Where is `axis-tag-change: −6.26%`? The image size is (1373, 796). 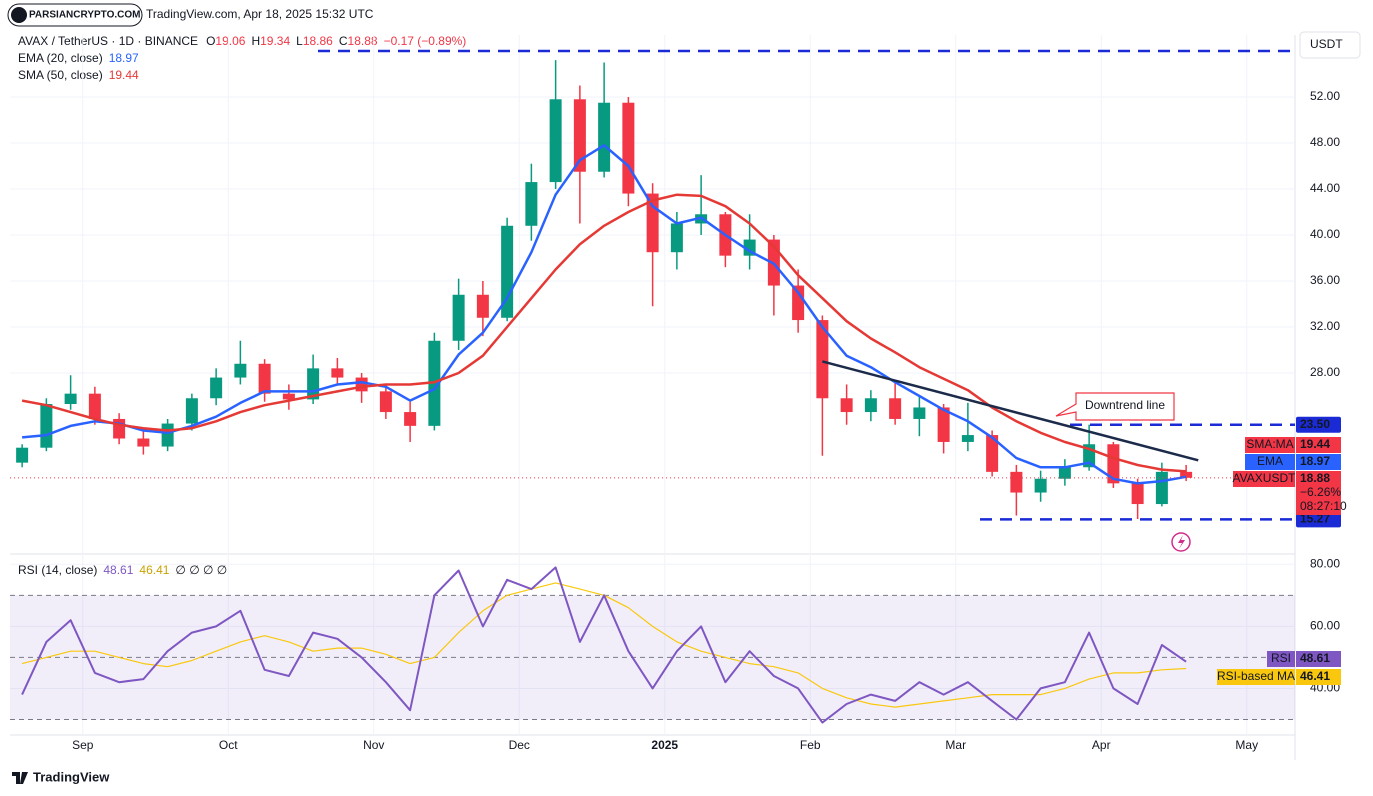
axis-tag-change: −6.26% is located at coordinates (1320, 492).